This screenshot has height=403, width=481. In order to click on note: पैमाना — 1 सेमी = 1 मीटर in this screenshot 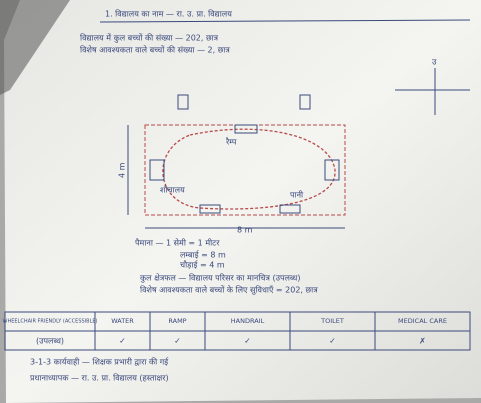, I will do `click(177, 243)`.